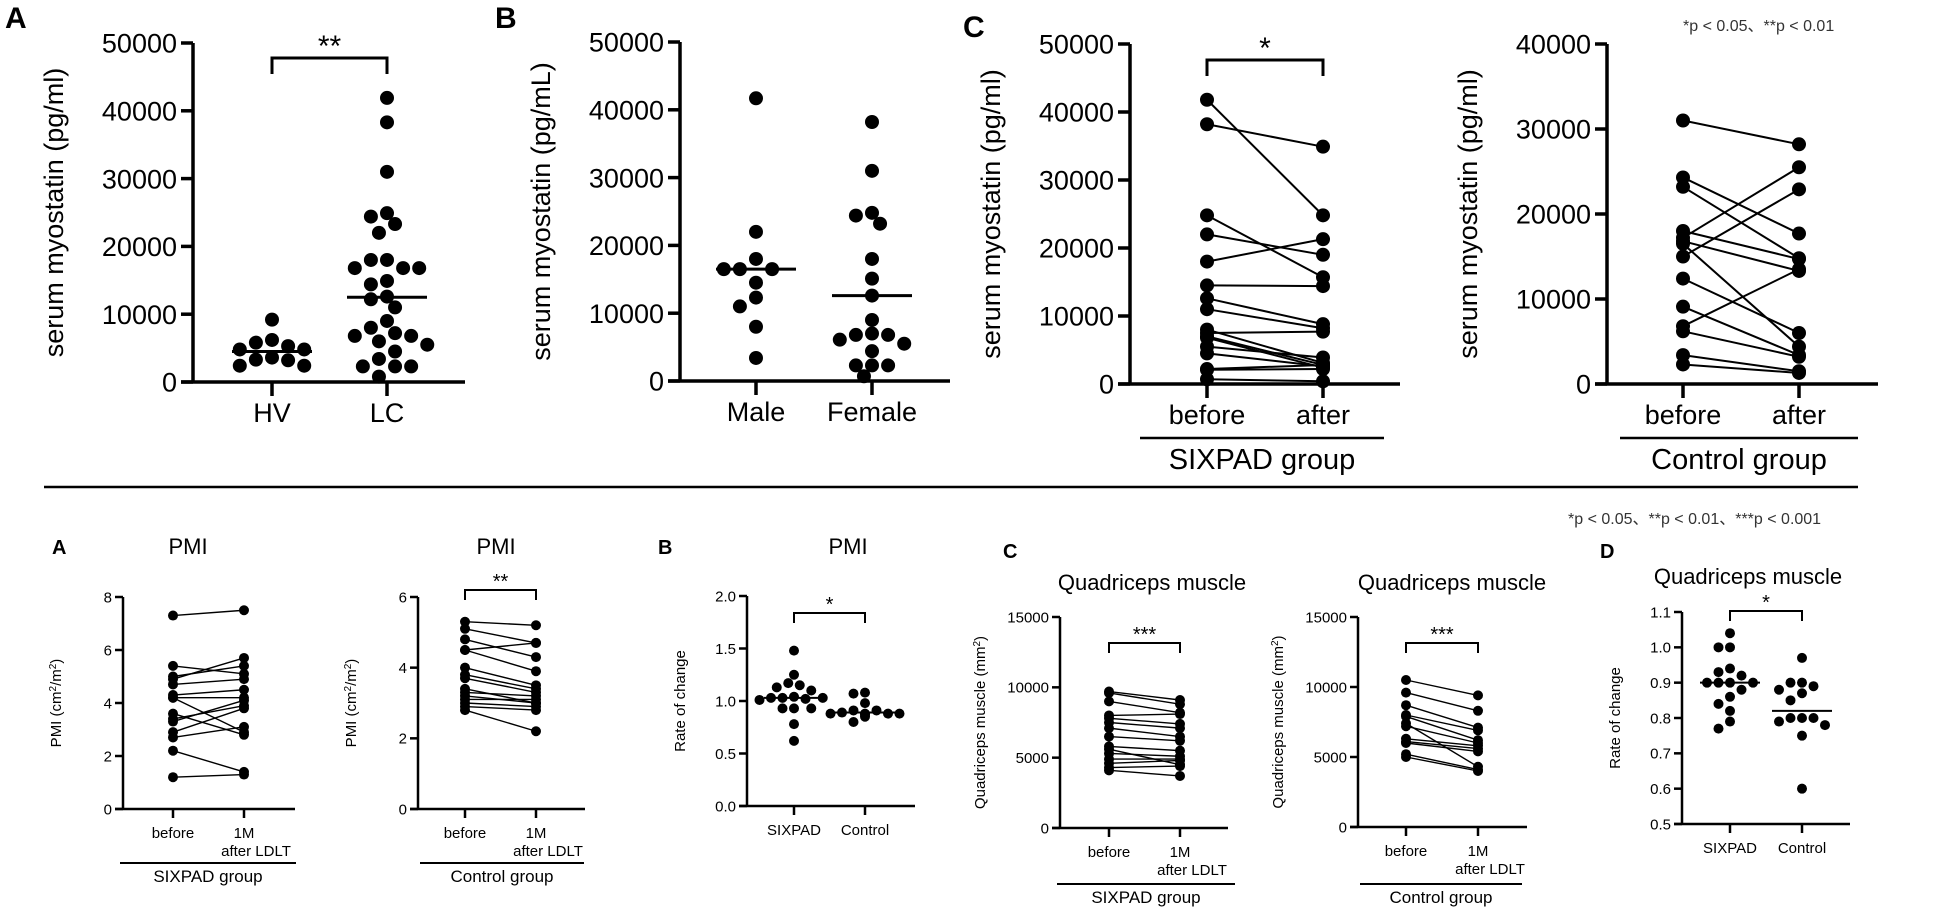 Image resolution: width=1950 pixels, height=923 pixels. I want to click on x-tick-label: Female, so click(872, 412).